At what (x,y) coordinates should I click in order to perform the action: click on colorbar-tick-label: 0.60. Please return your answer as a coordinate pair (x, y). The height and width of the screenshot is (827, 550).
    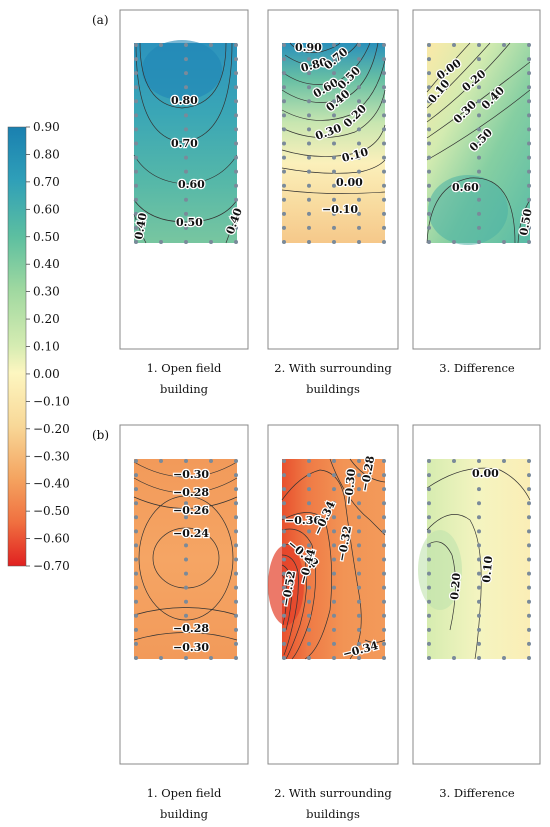
    Looking at the image, I should click on (46, 209).